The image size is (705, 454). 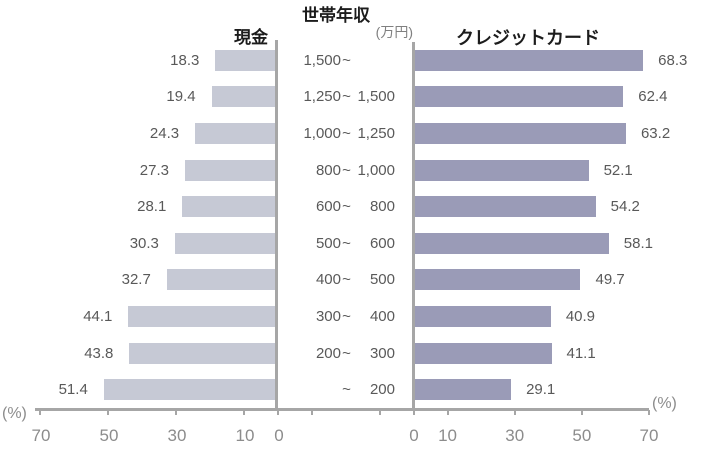 What do you see at coordinates (328, 243) in the screenshot?
I see `income-range-low: 500` at bounding box center [328, 243].